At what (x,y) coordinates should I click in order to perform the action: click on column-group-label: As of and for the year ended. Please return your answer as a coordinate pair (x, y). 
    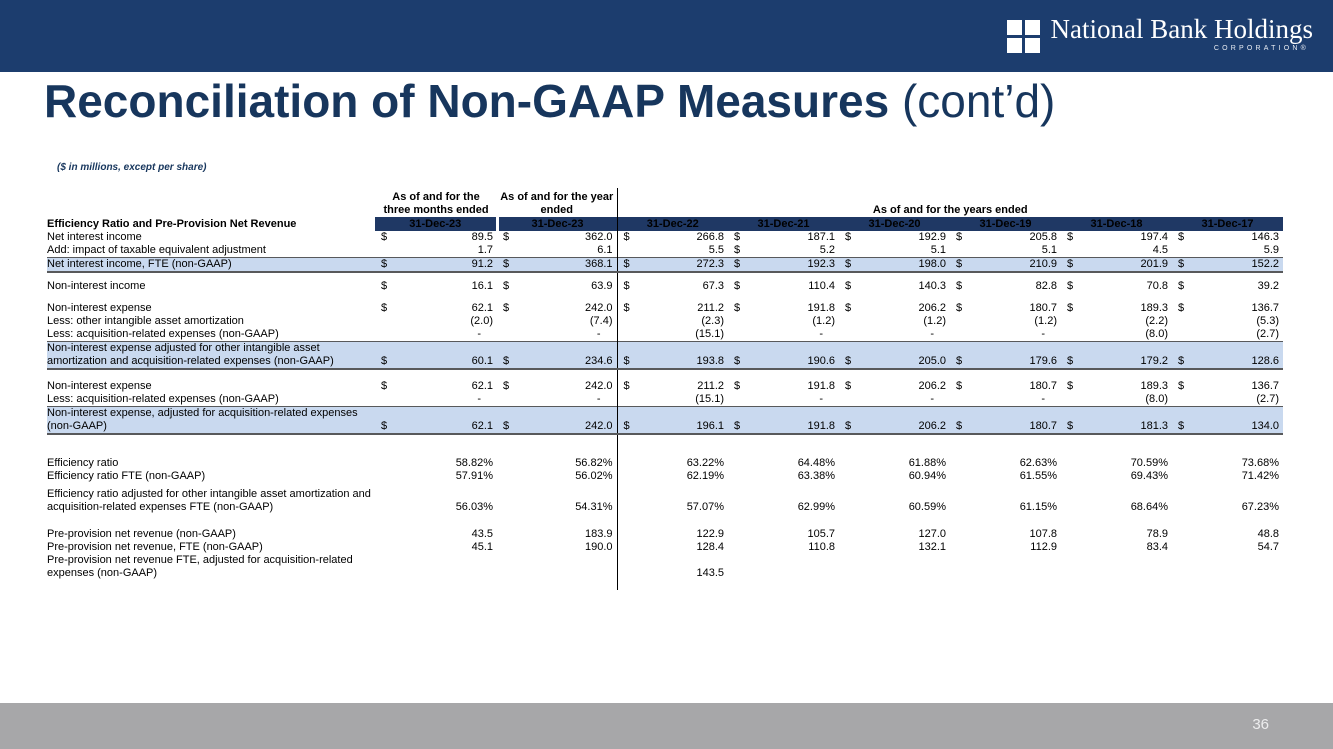
    Looking at the image, I should click on (557, 203).